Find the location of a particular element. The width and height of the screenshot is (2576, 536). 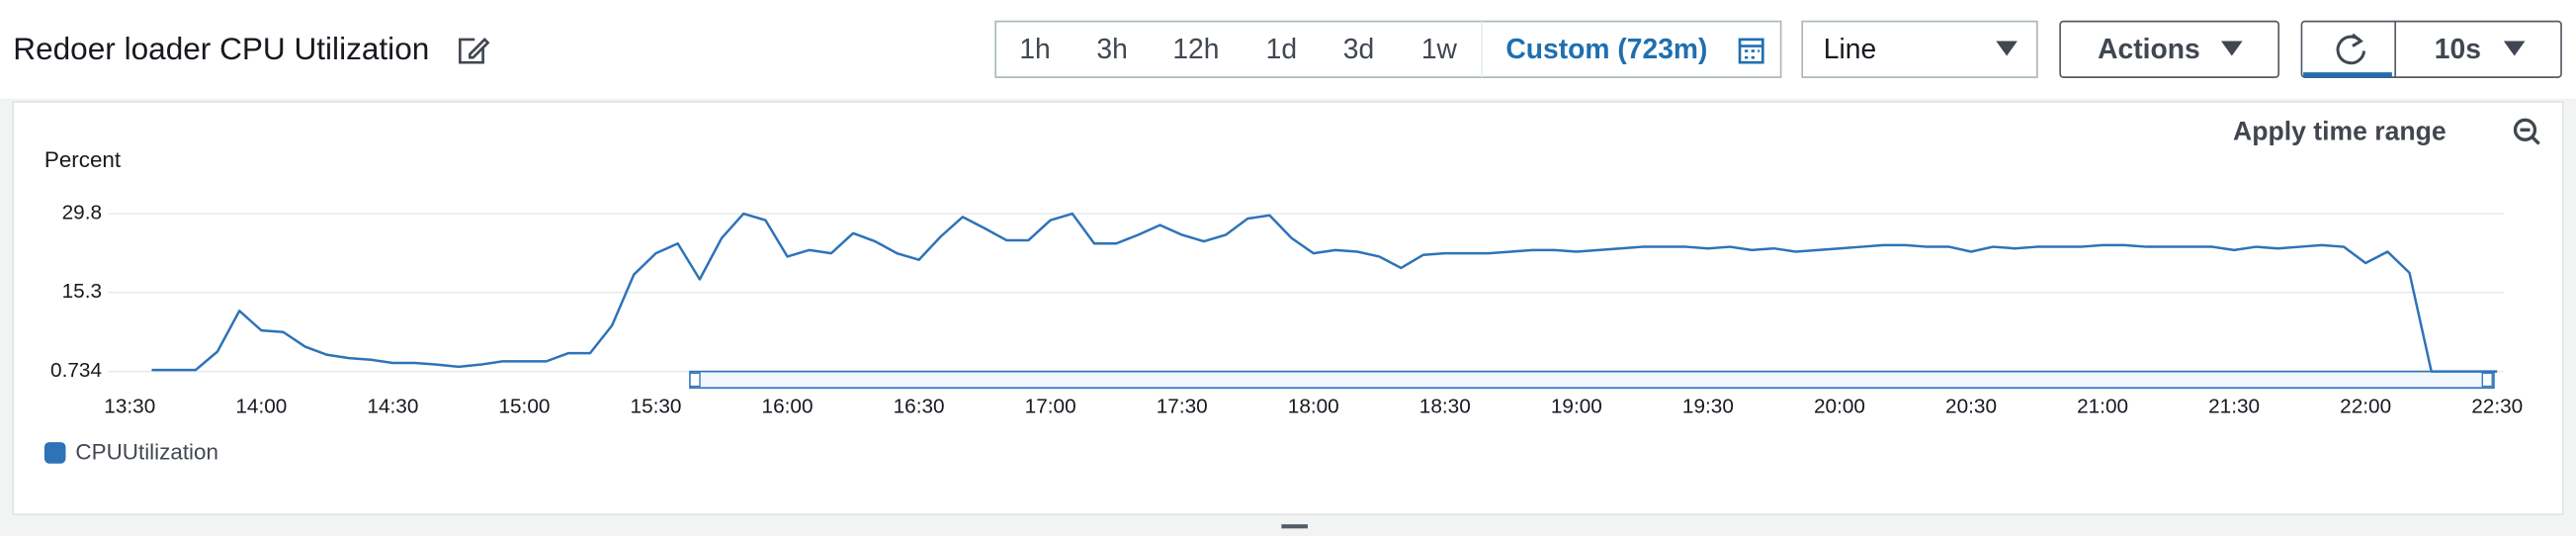

time-range-button: 3d is located at coordinates (1358, 48).